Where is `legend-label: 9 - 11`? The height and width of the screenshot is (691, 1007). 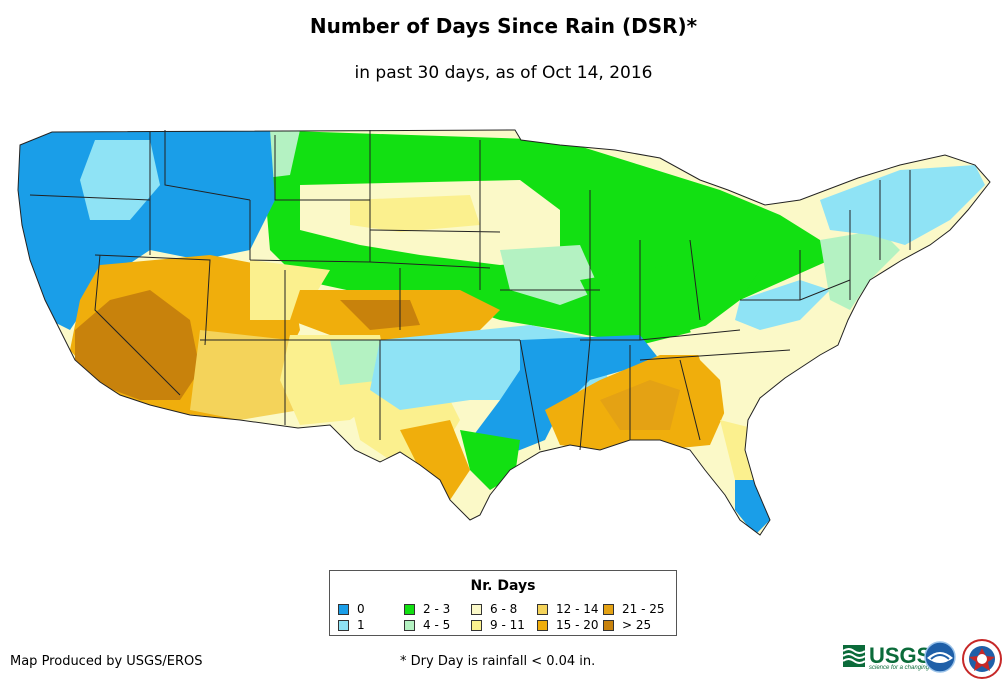 legend-label: 9 - 11 is located at coordinates (507, 625).